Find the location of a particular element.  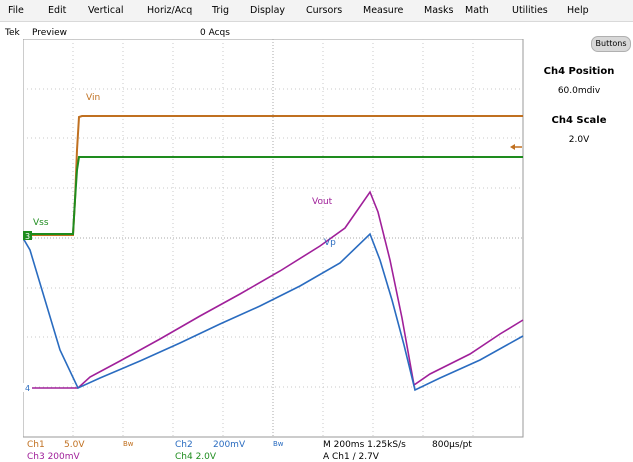

ch2-readout: Ch2 is located at coordinates (184, 445).